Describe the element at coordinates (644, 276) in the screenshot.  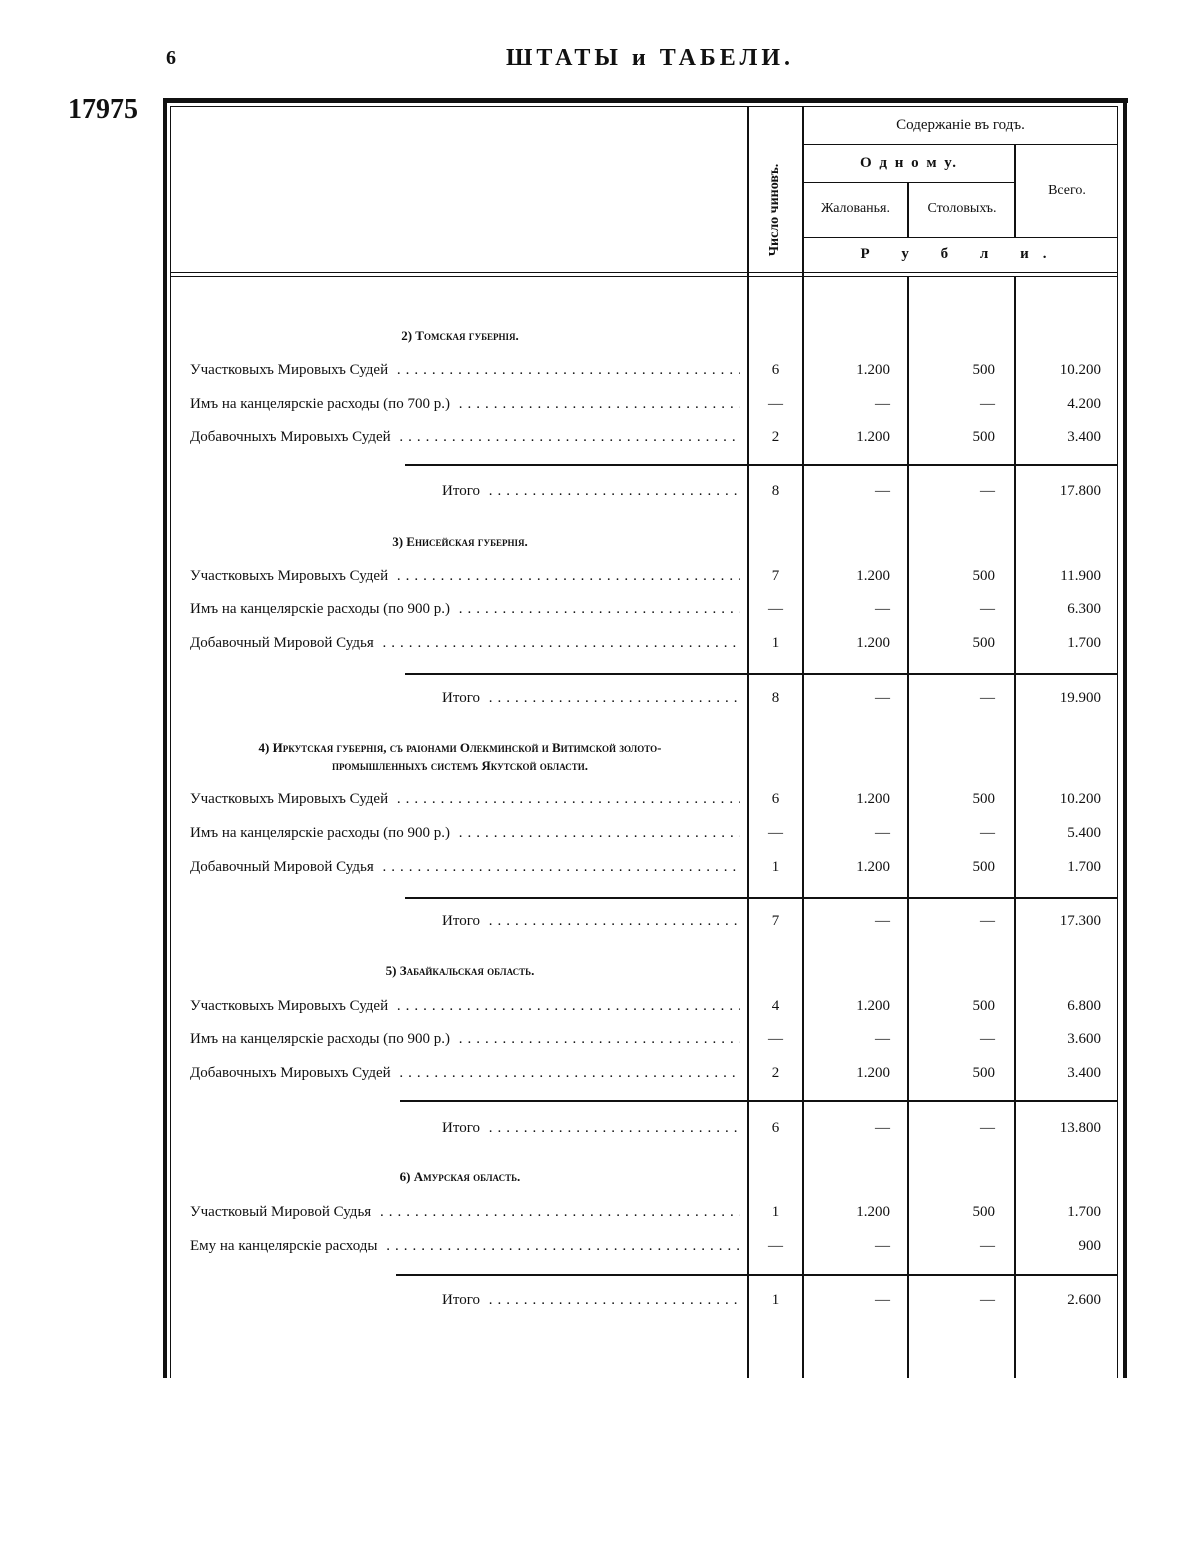
I see `header-double-rule-b` at that location.